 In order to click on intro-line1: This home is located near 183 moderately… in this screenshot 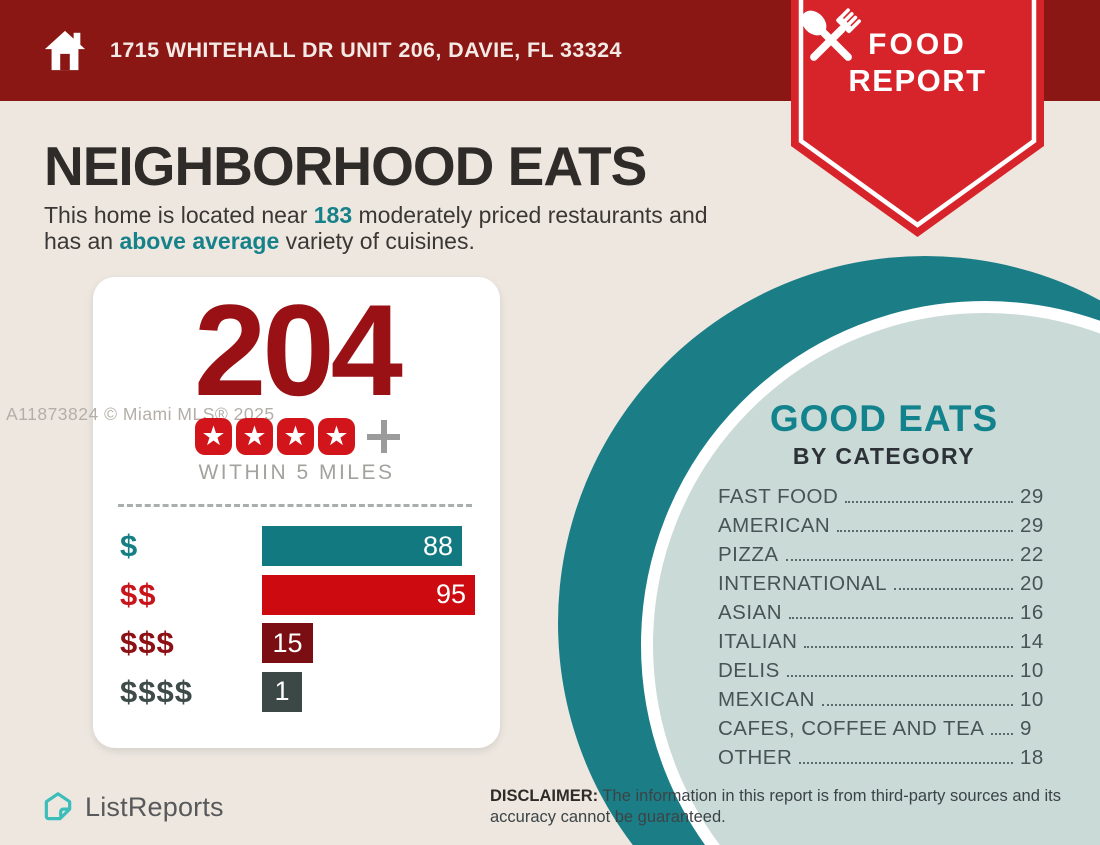, I will do `click(376, 215)`.